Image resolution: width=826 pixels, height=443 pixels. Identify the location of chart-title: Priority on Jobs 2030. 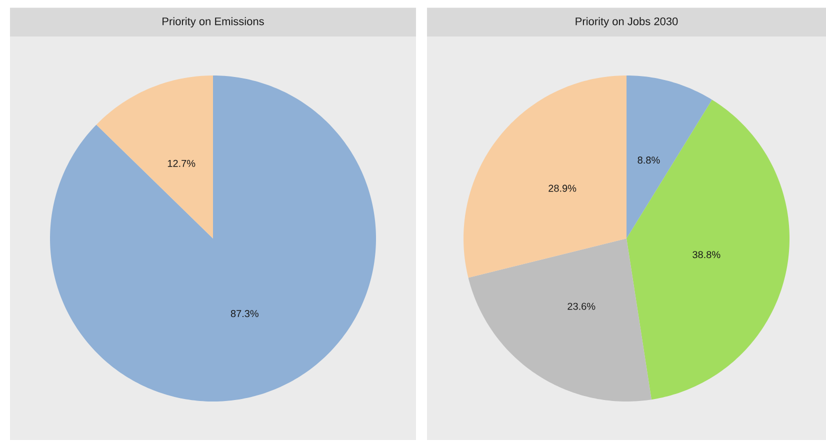
(627, 22).